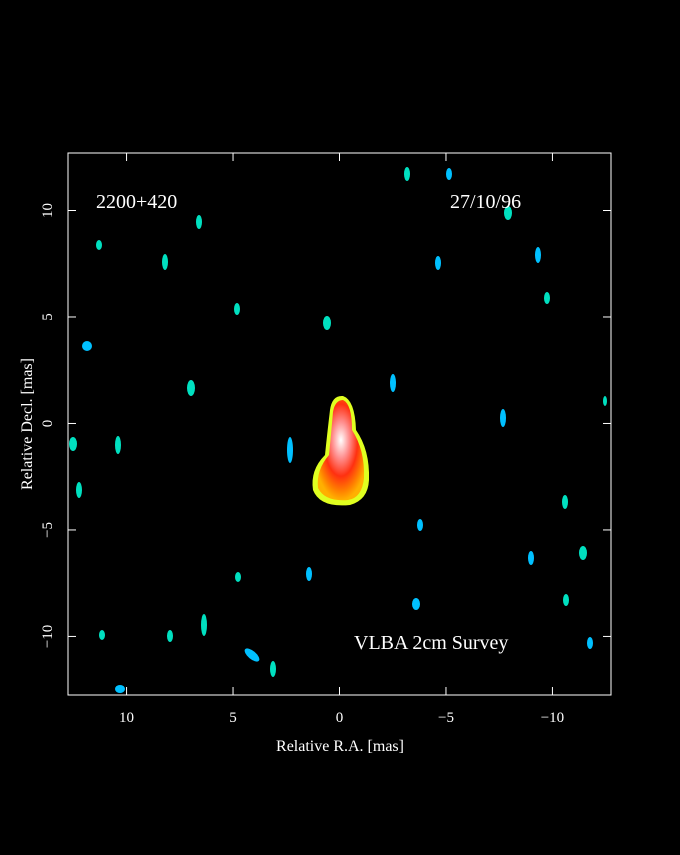 The height and width of the screenshot is (855, 680). What do you see at coordinates (136, 202) in the screenshot?
I see `source-name: 2200+420` at bounding box center [136, 202].